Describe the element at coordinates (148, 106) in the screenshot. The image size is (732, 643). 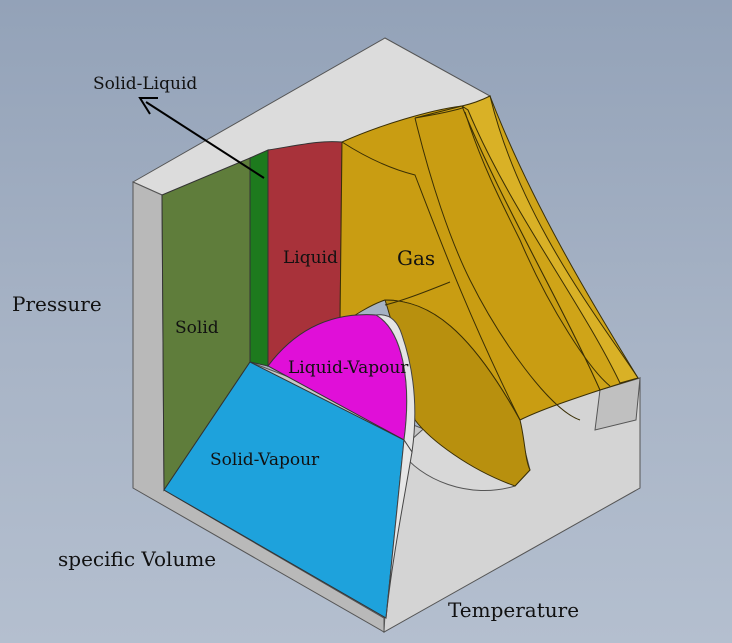
I see `solid-liquid-arrow-head` at that location.